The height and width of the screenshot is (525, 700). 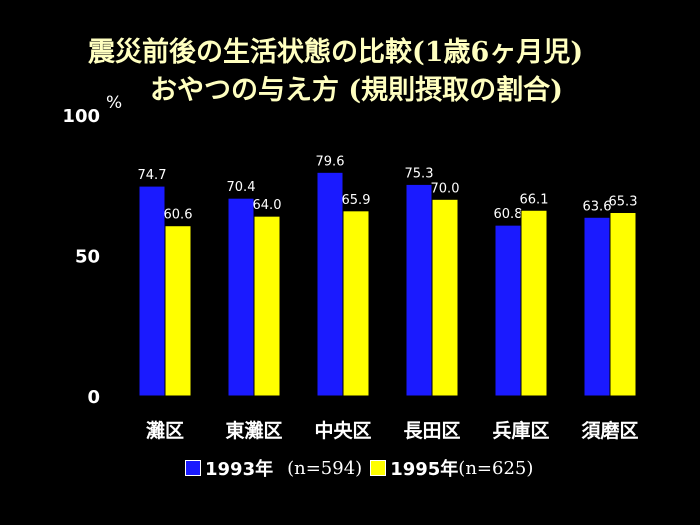 I want to click on data-label: 65.3, so click(x=623, y=202).